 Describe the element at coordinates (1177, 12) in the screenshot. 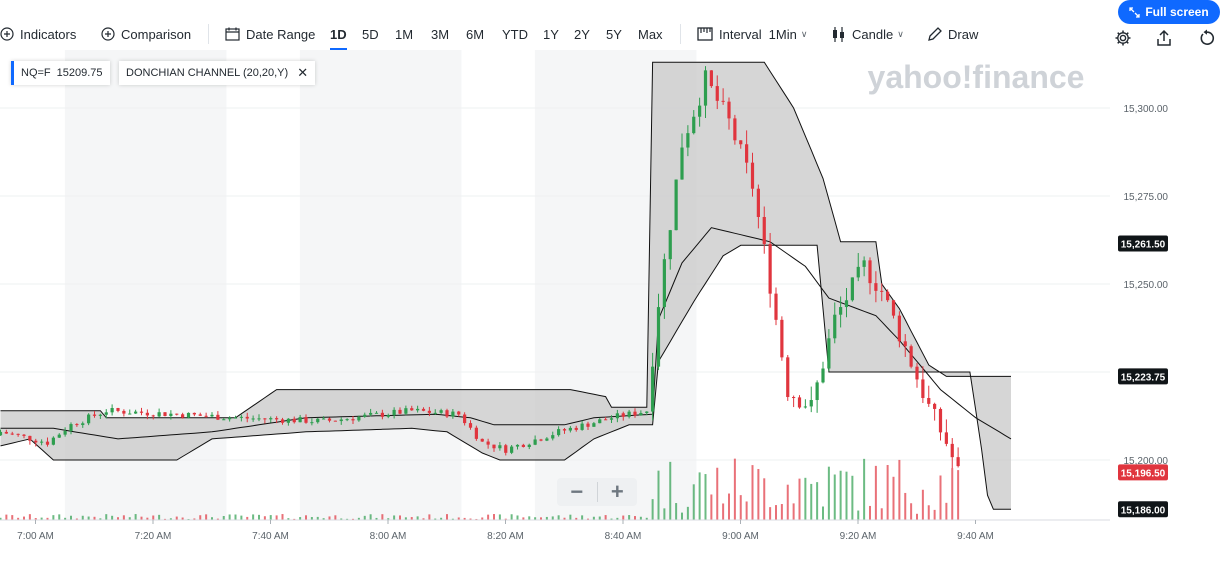

I see `full-screen-label: Full screen` at that location.